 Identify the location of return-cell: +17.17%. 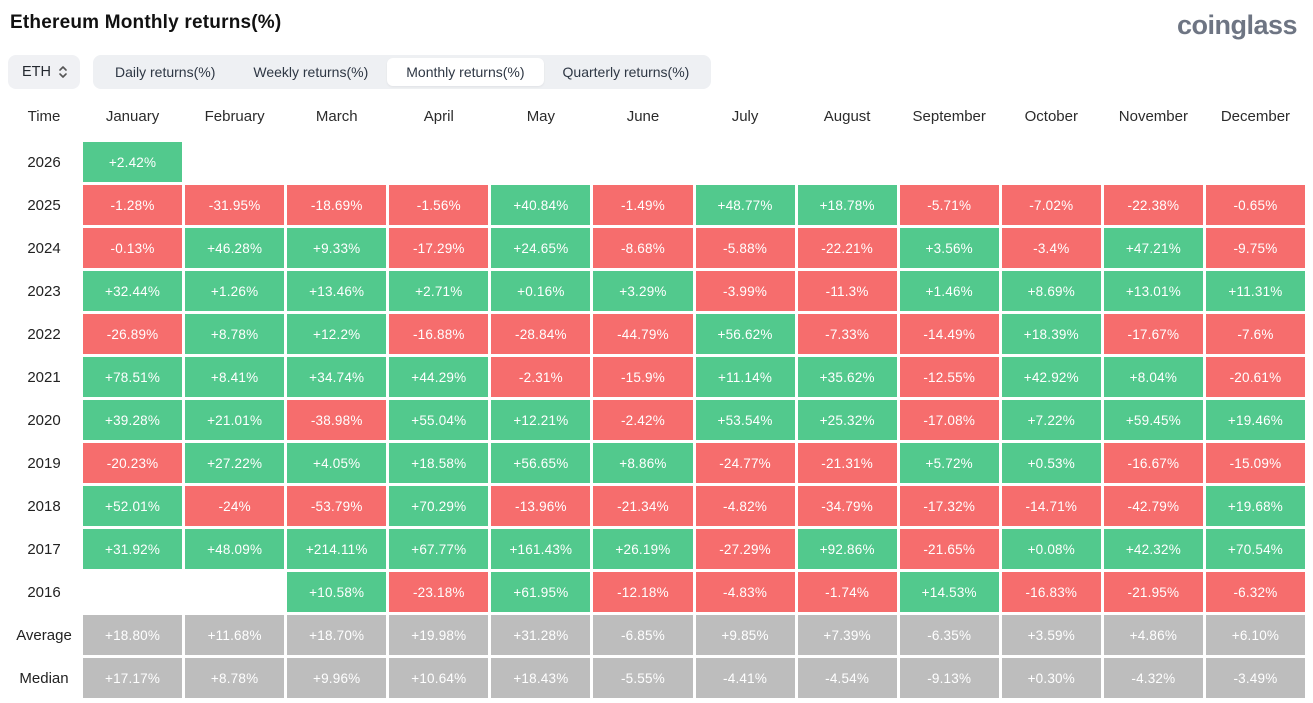
(133, 678).